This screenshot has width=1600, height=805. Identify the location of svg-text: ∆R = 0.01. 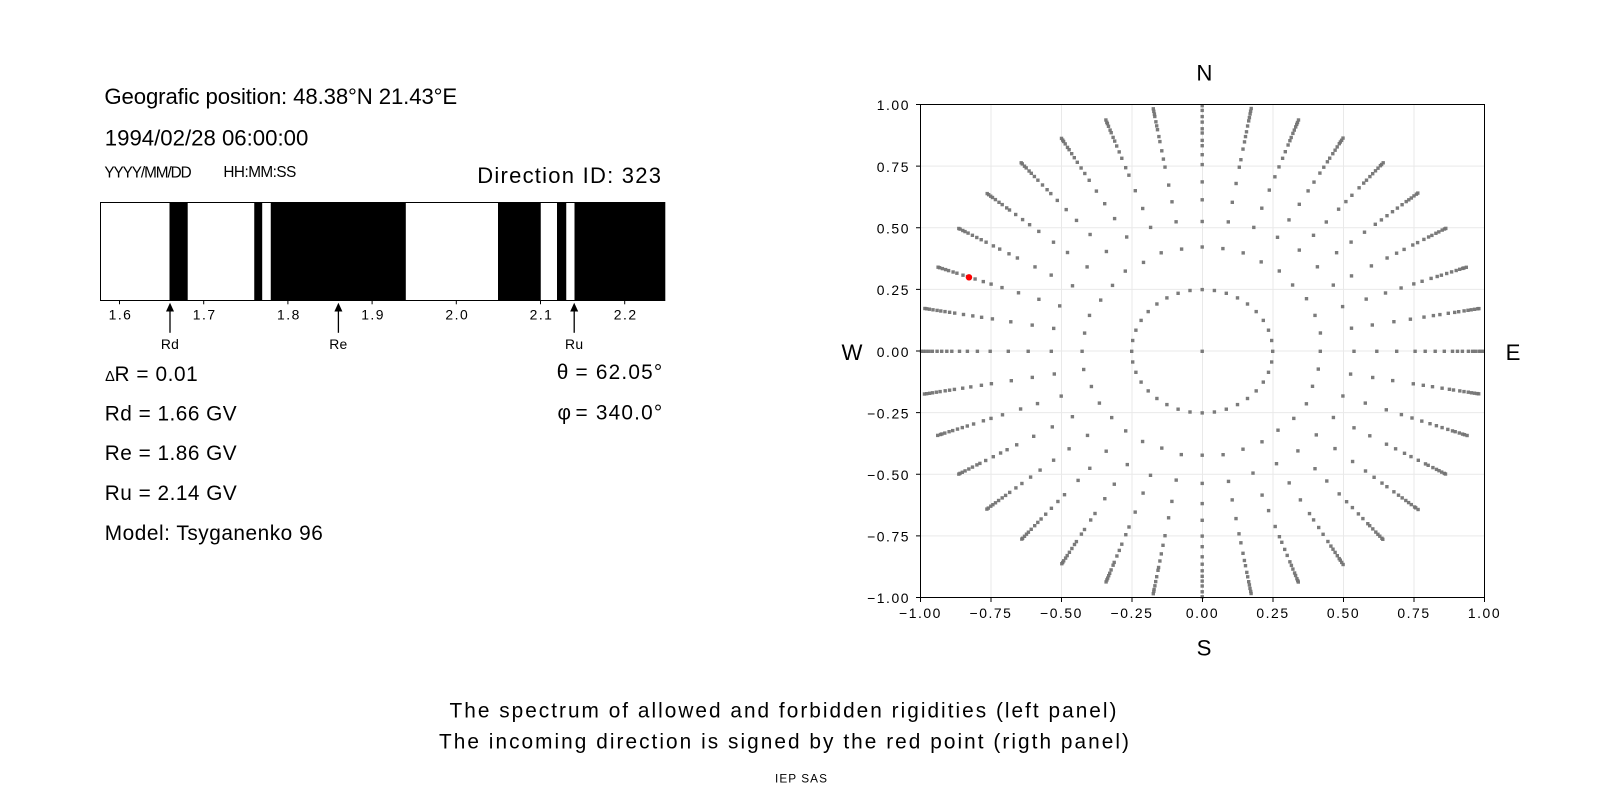
(152, 374).